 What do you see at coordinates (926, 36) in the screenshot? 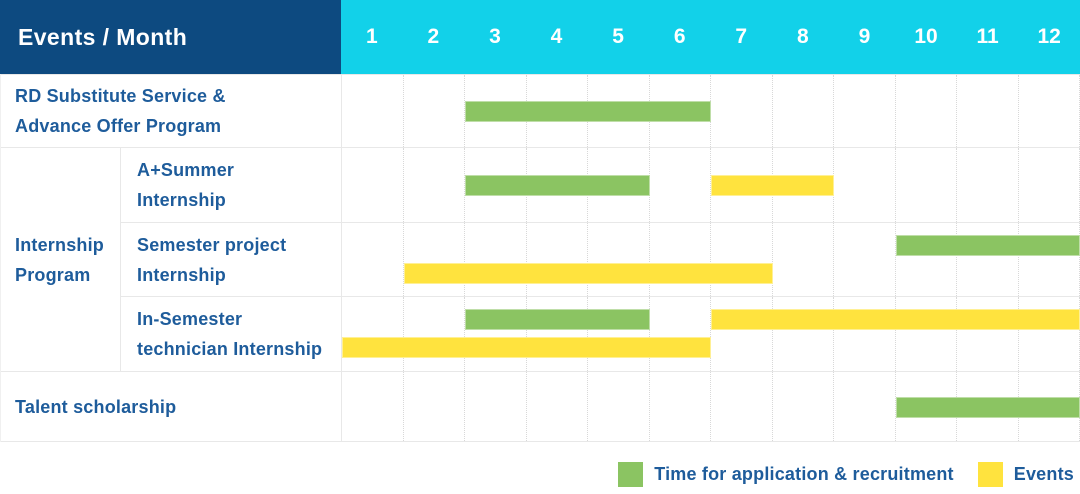
I see `month-header-cell: 10` at bounding box center [926, 36].